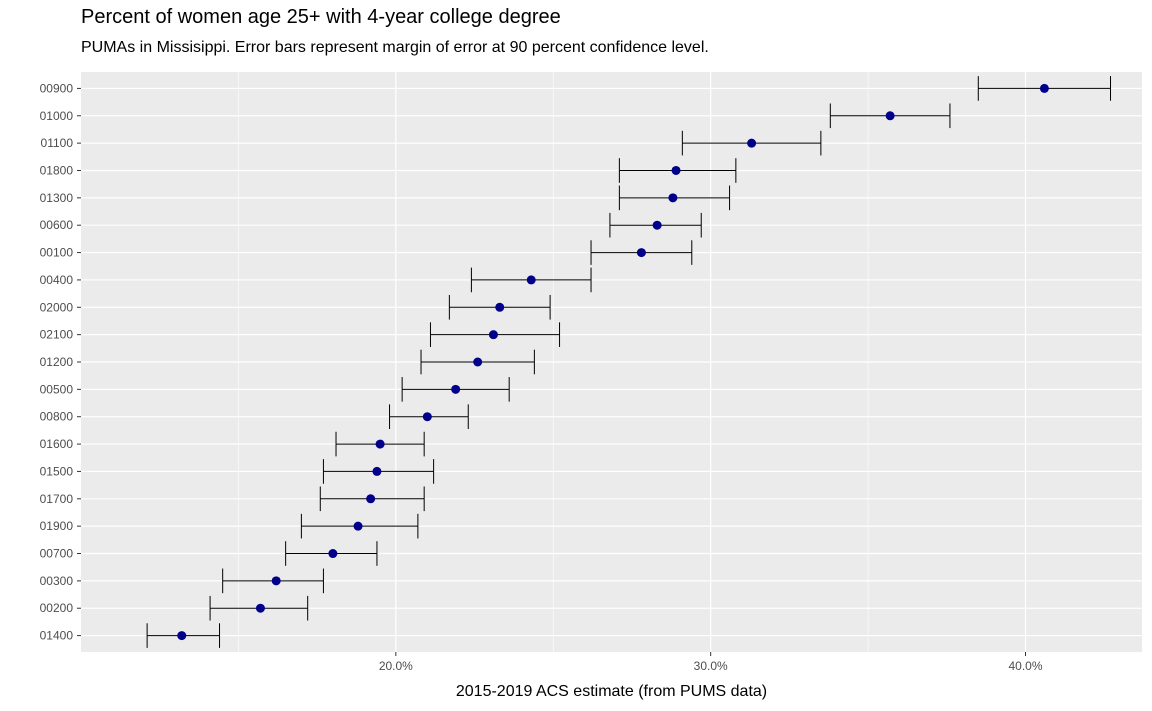  Describe the element at coordinates (57, 362) in the screenshot. I see `y-tick-label: 01200` at that location.